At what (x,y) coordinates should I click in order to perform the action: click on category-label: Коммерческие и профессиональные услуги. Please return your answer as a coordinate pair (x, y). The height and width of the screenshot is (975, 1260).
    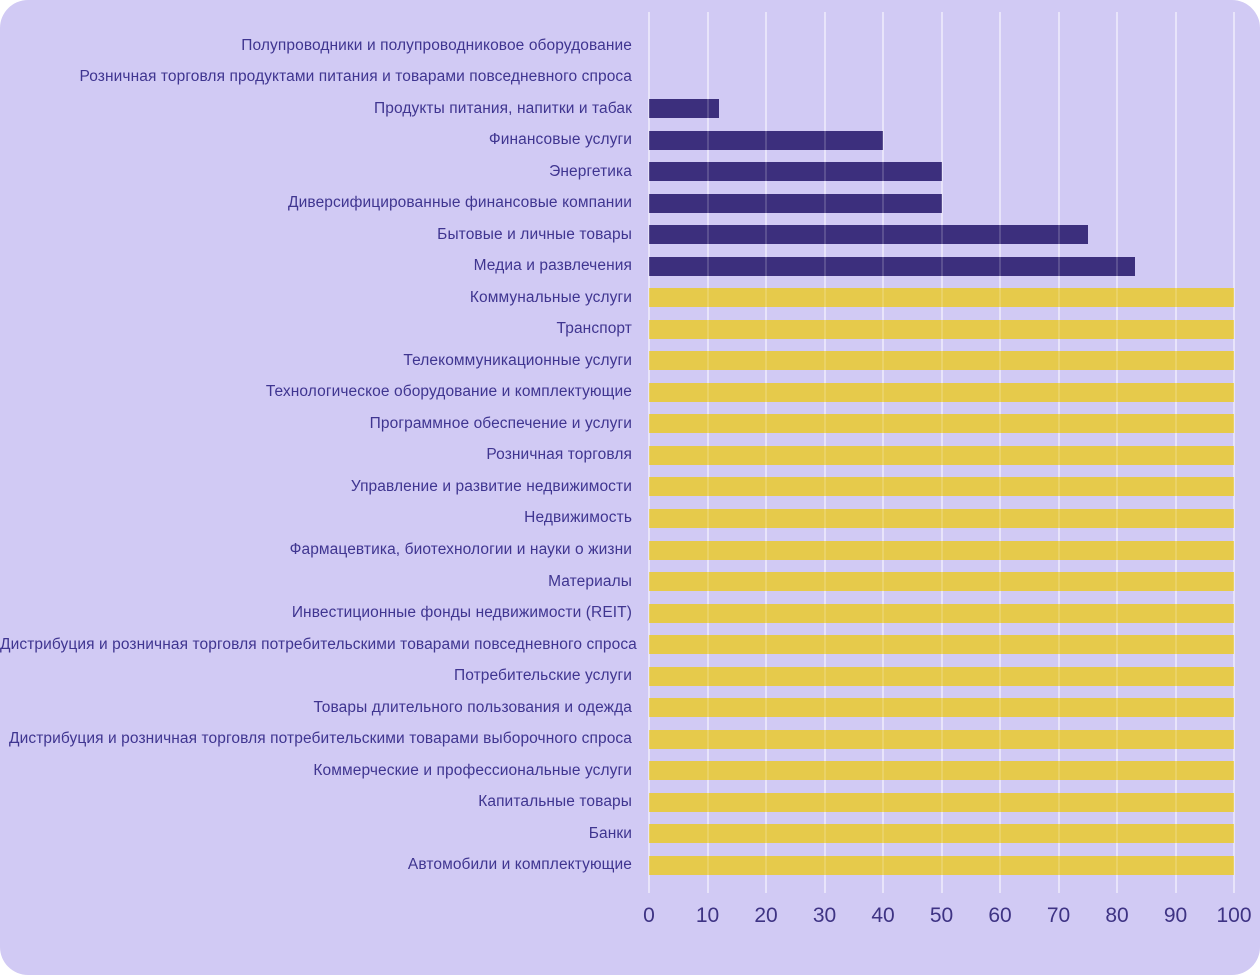
    Looking at the image, I should click on (472, 770).